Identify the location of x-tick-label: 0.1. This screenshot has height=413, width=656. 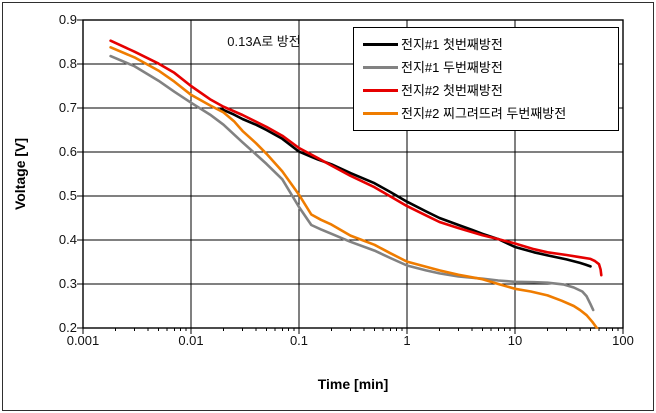
(299, 340).